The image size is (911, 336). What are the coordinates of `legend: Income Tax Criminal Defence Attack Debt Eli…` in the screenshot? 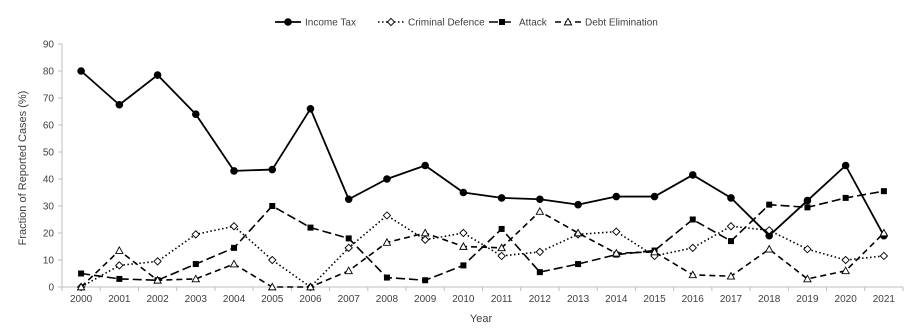 It's located at (466, 23).